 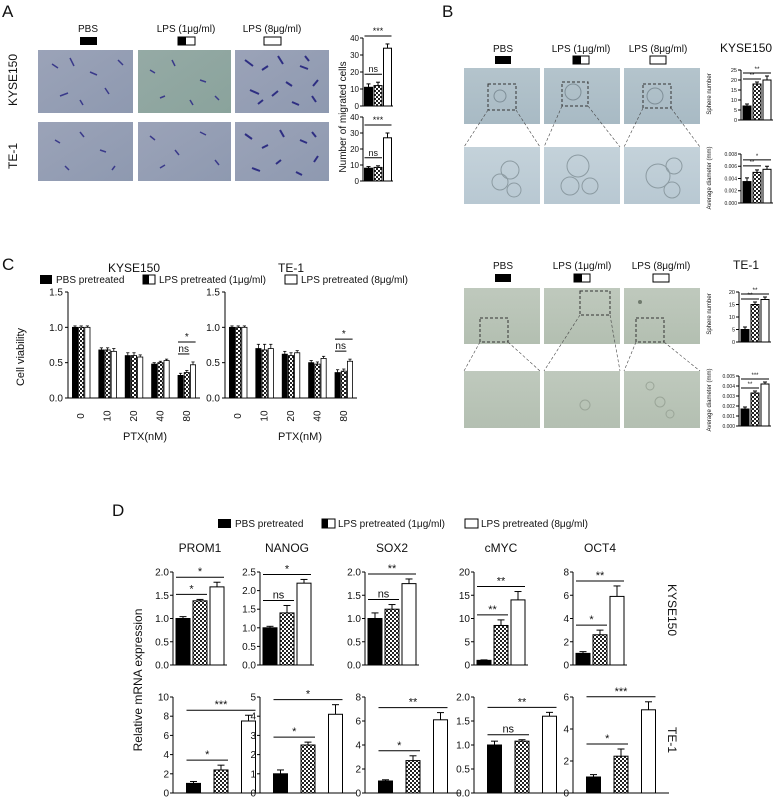 I want to click on A-row-label-kyse150: KYSE150, so click(x=13, y=80).